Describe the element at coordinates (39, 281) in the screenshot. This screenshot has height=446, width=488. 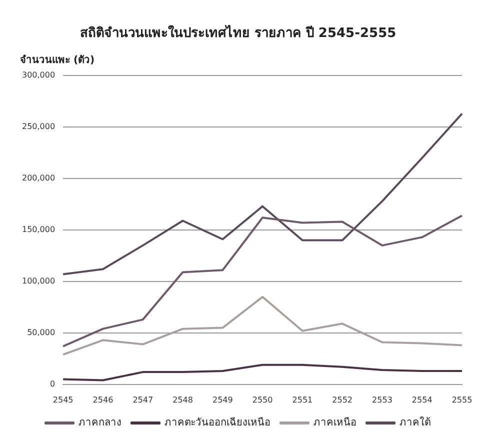
I see `y-tick-label: 100,000` at that location.